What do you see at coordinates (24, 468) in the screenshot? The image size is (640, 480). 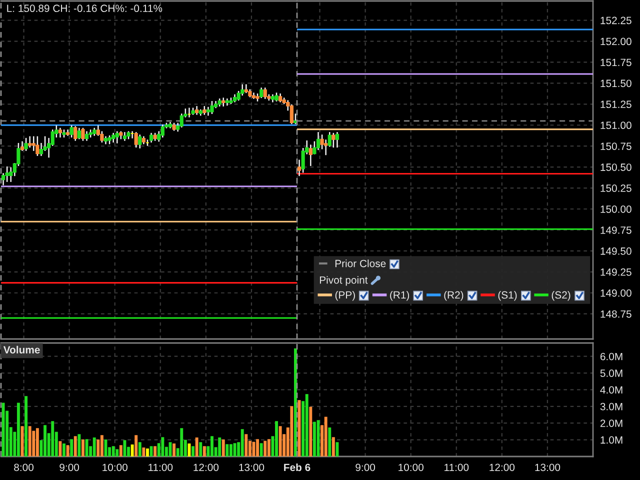 I see `x-tick-label: 8:00` at bounding box center [24, 468].